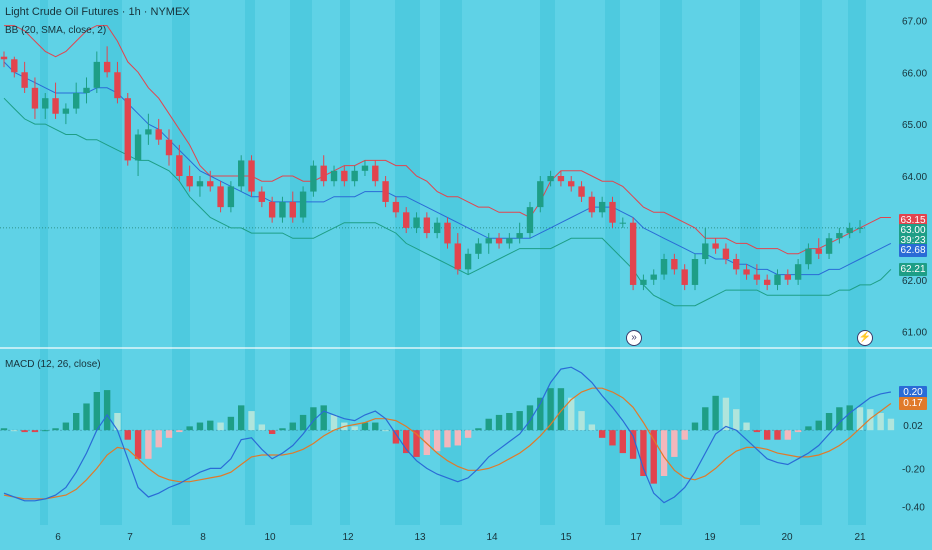 This screenshot has height=550, width=932. What do you see at coordinates (913, 269) in the screenshot?
I see `price-value-badge: 62.21` at bounding box center [913, 269].